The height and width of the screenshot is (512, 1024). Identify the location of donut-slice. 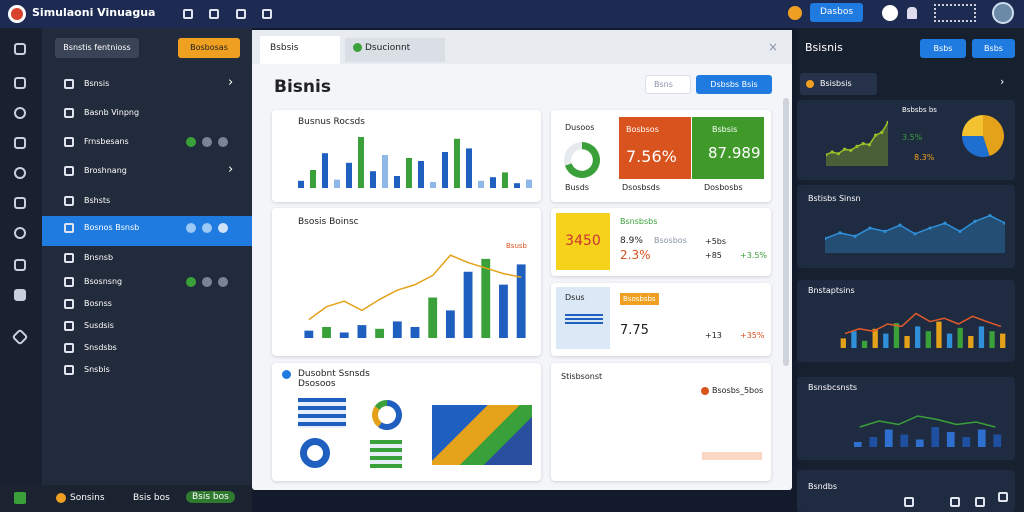
(380, 405).